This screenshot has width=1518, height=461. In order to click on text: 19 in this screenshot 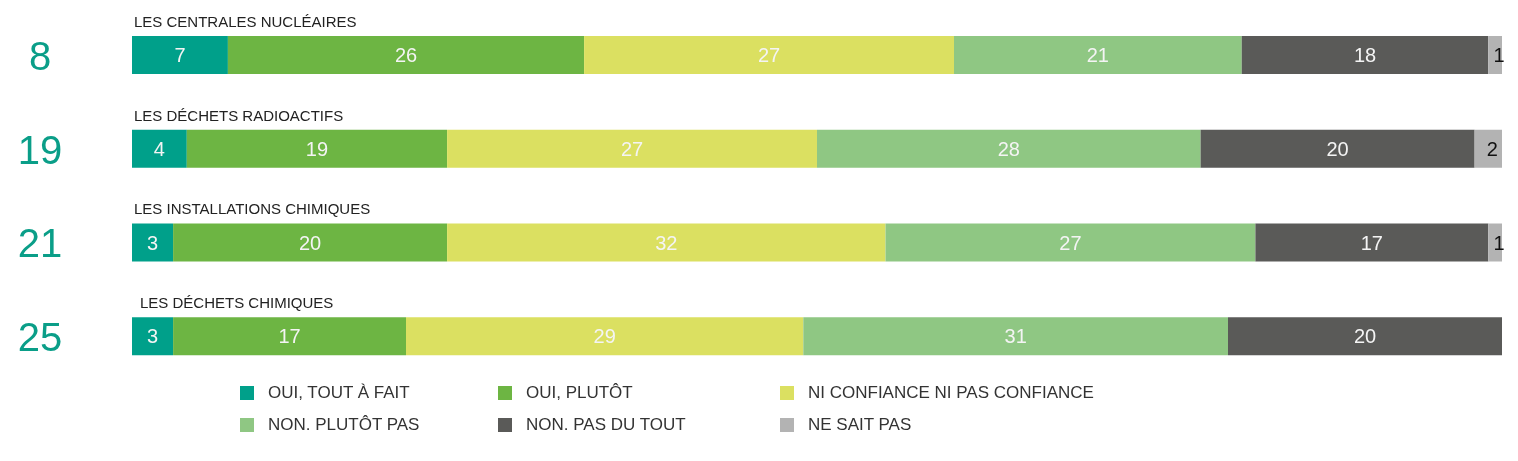, I will do `click(40, 149)`.